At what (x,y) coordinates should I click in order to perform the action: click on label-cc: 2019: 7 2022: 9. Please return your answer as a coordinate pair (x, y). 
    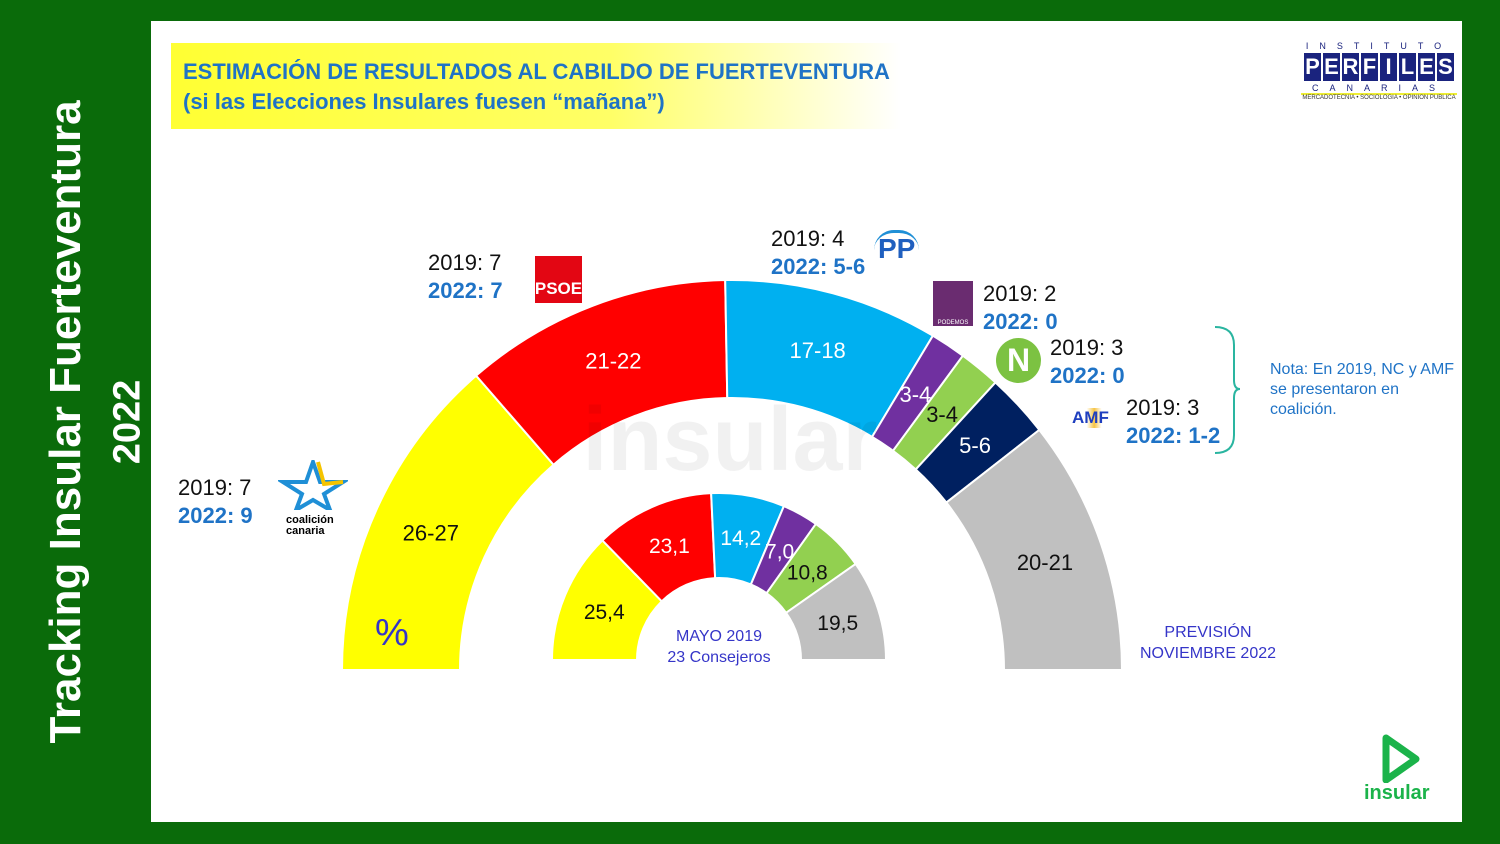
    Looking at the image, I should click on (215, 501).